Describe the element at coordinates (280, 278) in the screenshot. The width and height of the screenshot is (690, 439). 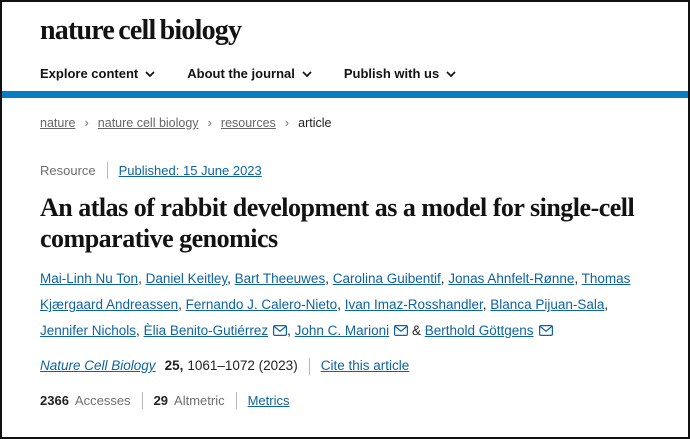
I see `author-link: Bart Theeuwes` at that location.